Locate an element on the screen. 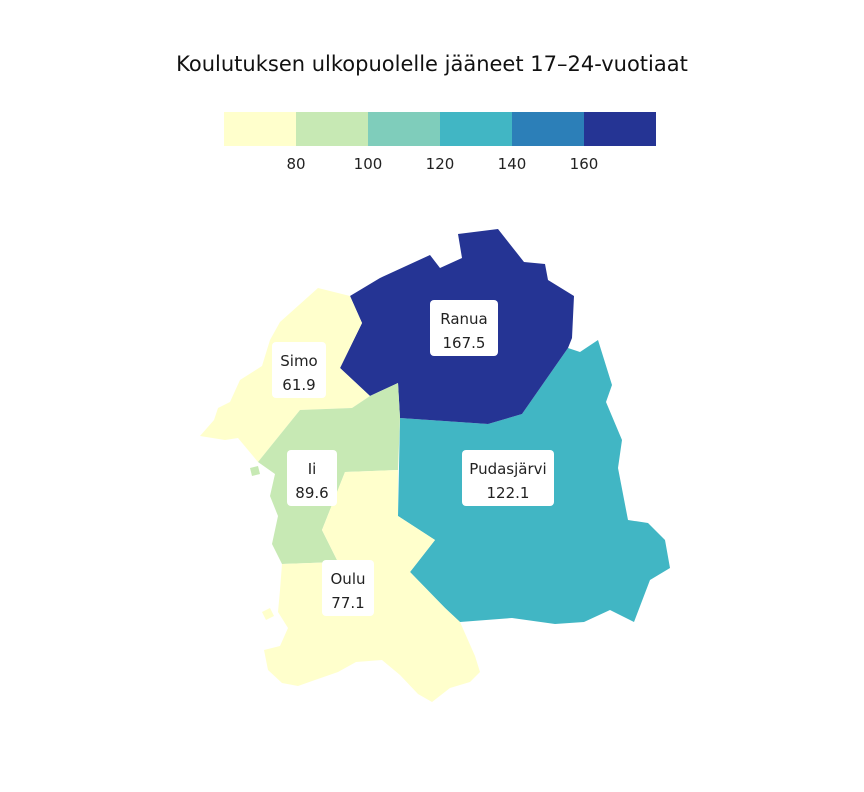 This screenshot has width=864, height=792. region-value: 167.5 is located at coordinates (464, 343).